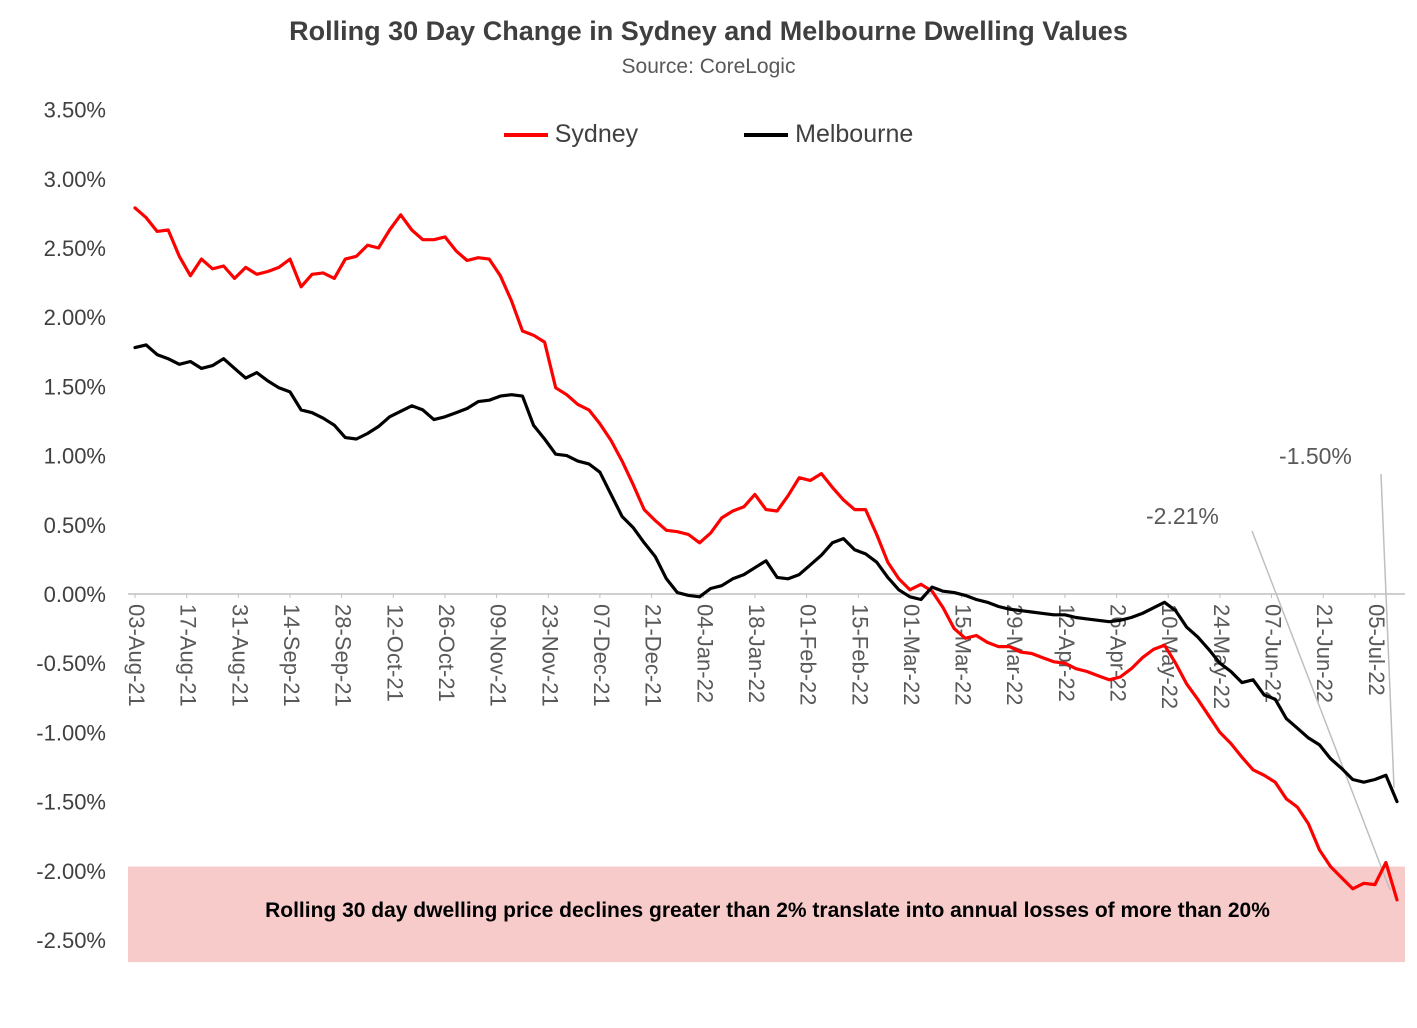  I want to click on annotation-melbourne-end: -1.50%, so click(1315, 456).